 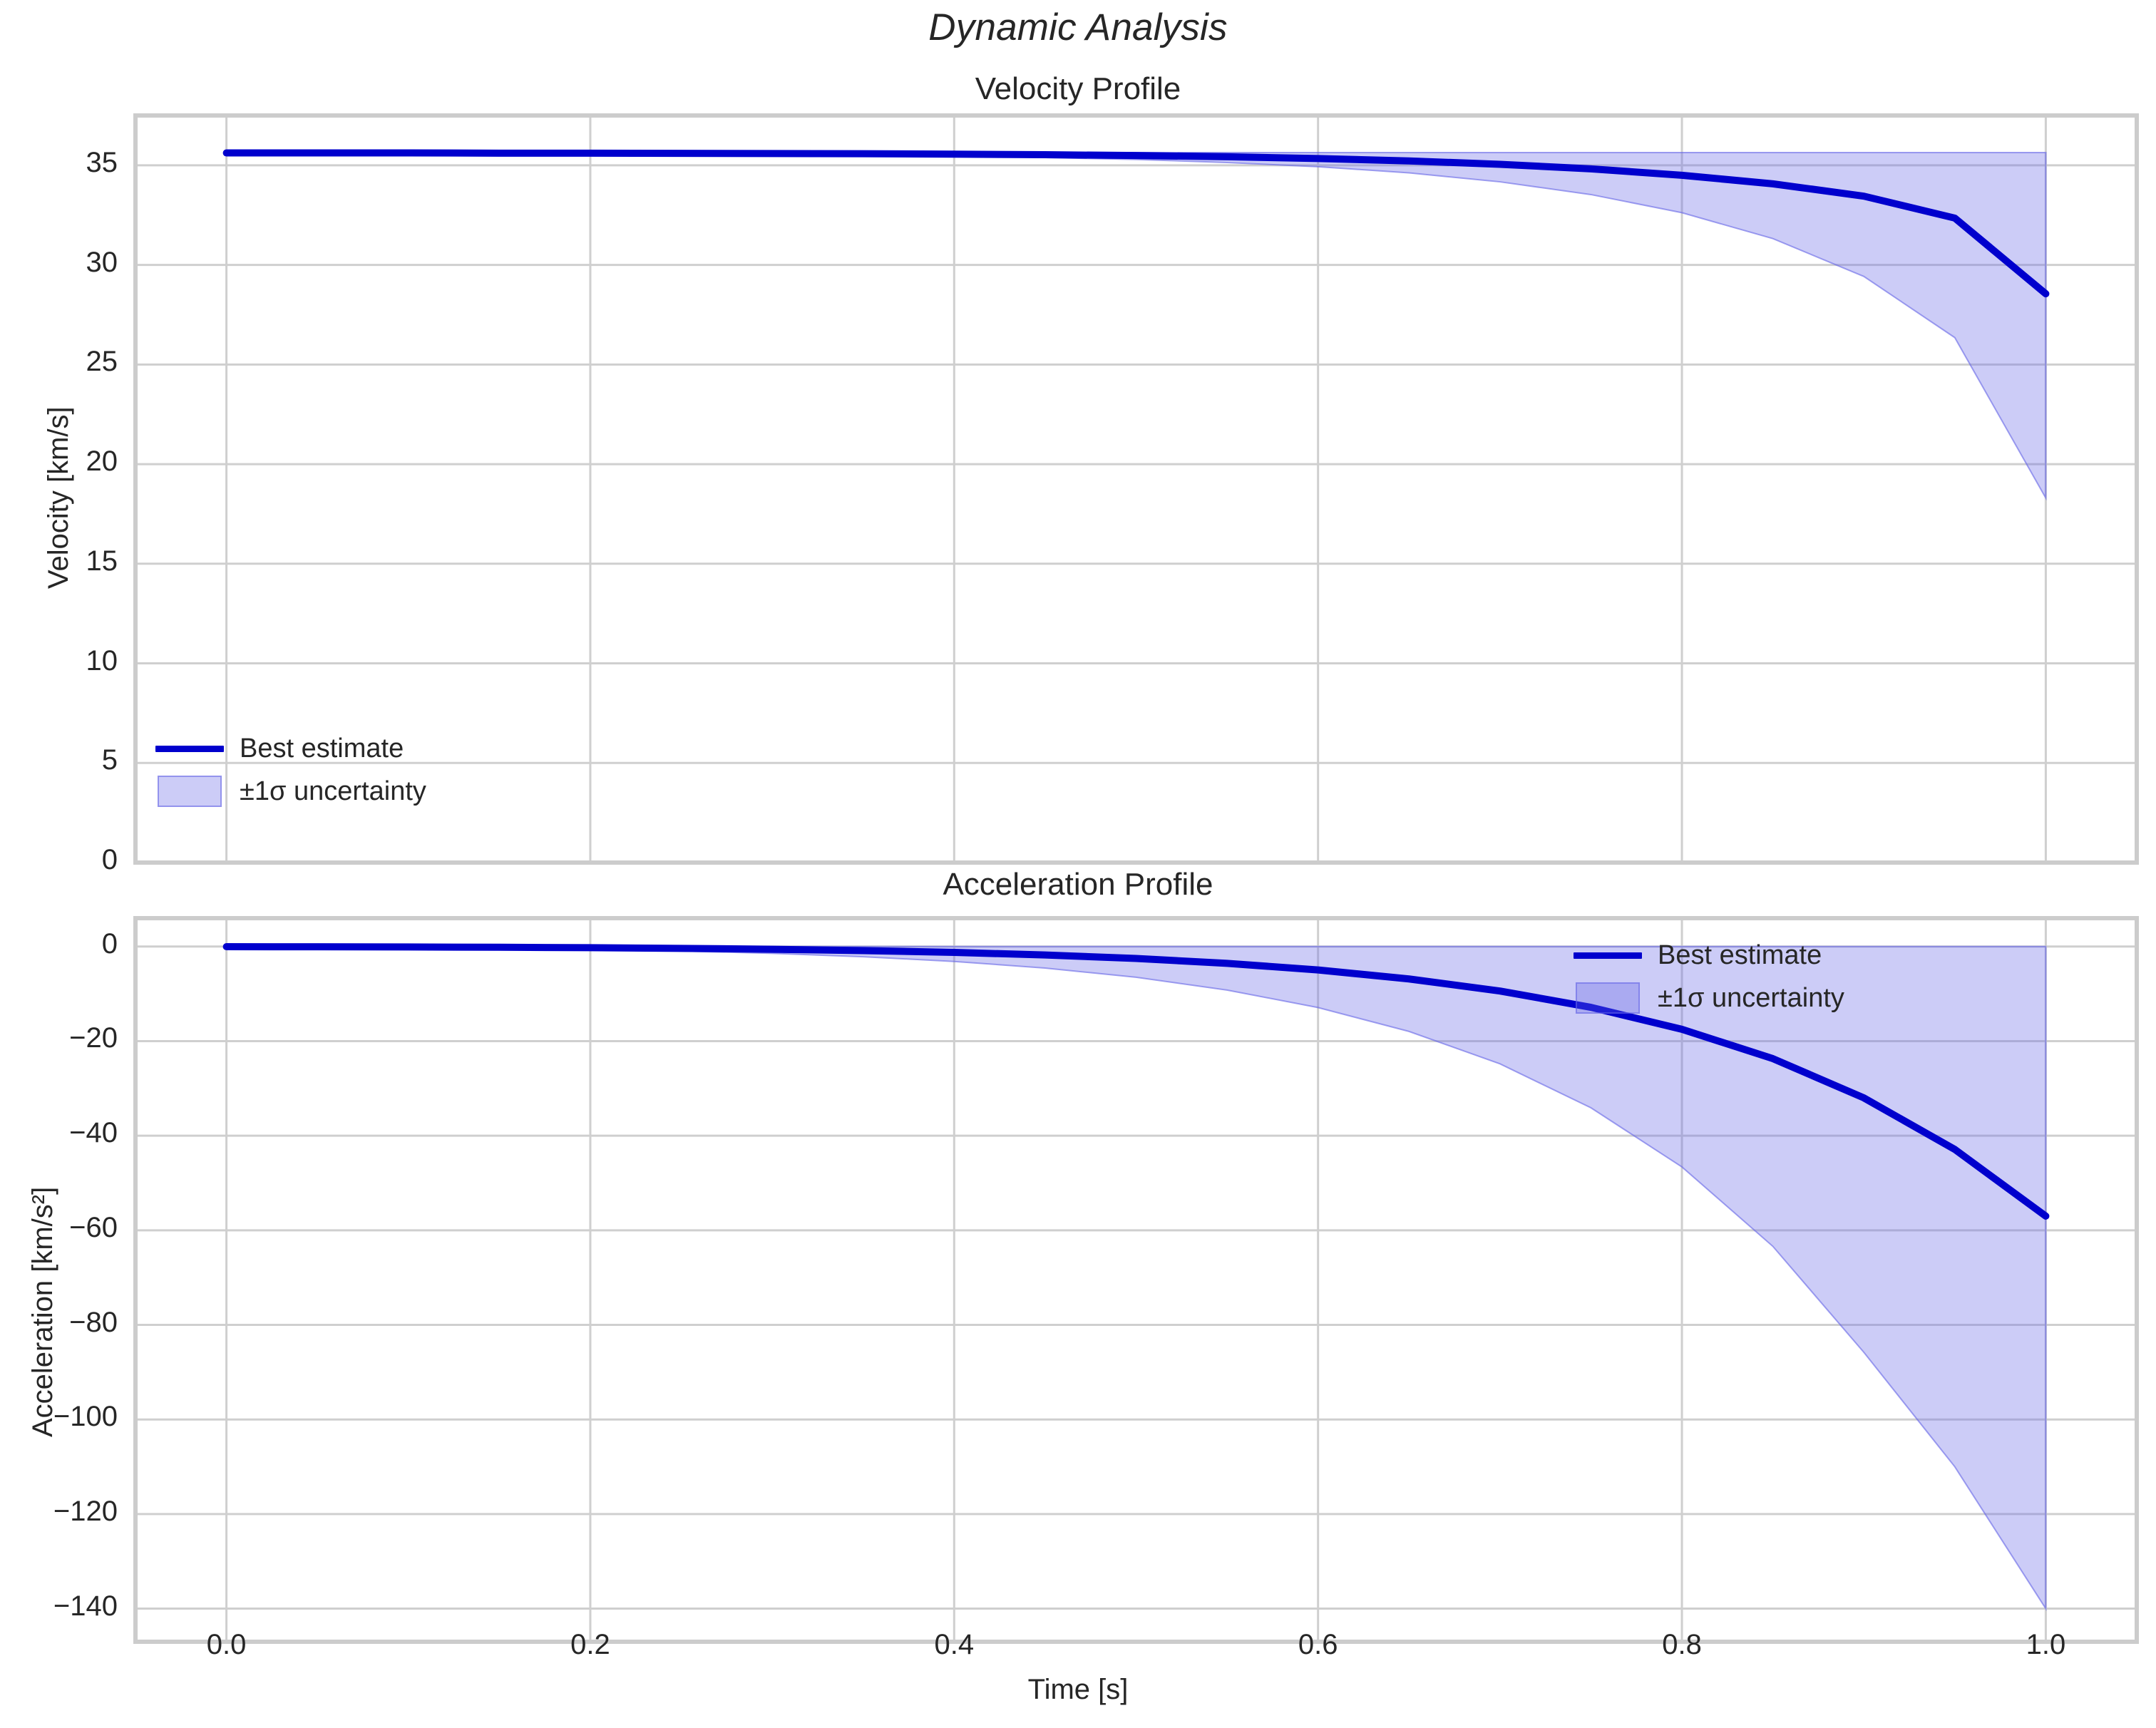 What do you see at coordinates (226, 1644) in the screenshot?
I see `time-x-tick-label: 0.0` at bounding box center [226, 1644].